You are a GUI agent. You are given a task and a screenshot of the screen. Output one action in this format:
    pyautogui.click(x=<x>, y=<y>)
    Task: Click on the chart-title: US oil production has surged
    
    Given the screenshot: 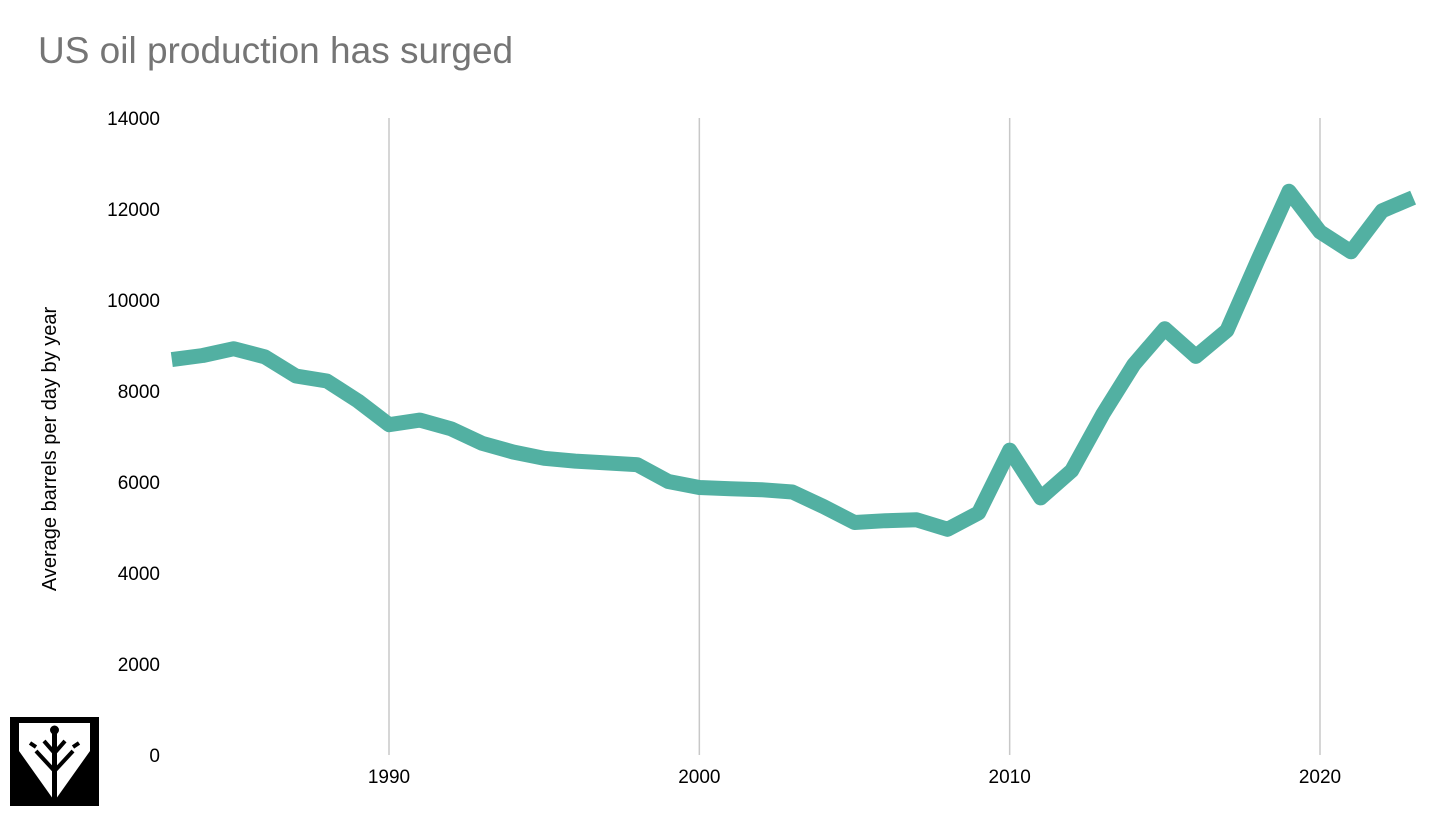 What is the action you would take?
    pyautogui.click(x=276, y=50)
    